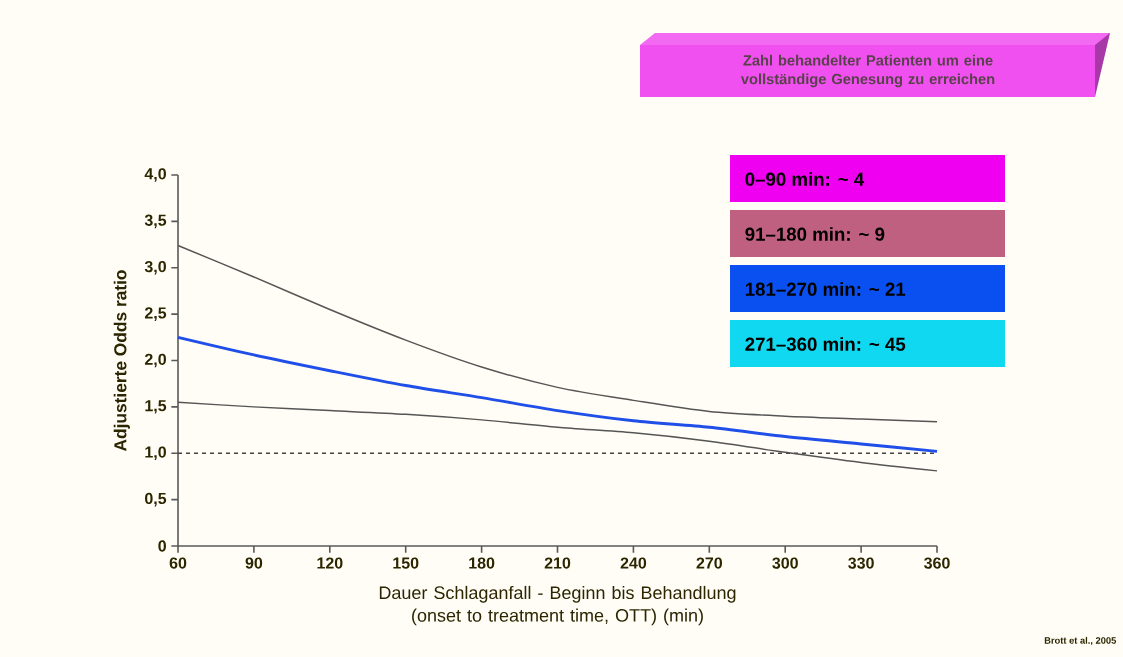 This screenshot has width=1123, height=657. I want to click on x-tick-label: 210, so click(557, 563).